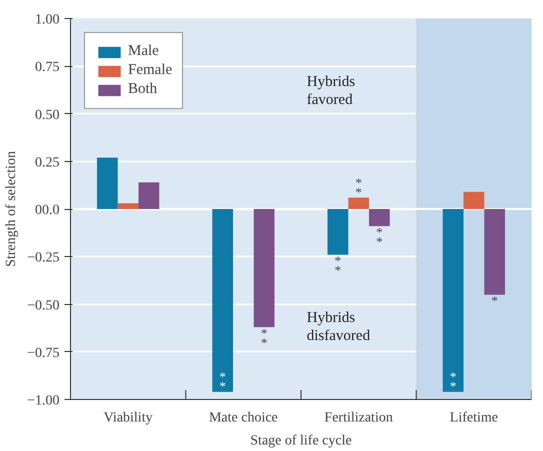 The image size is (543, 451). Describe the element at coordinates (331, 91) in the screenshot. I see `annotation: Hybrids favored` at that location.